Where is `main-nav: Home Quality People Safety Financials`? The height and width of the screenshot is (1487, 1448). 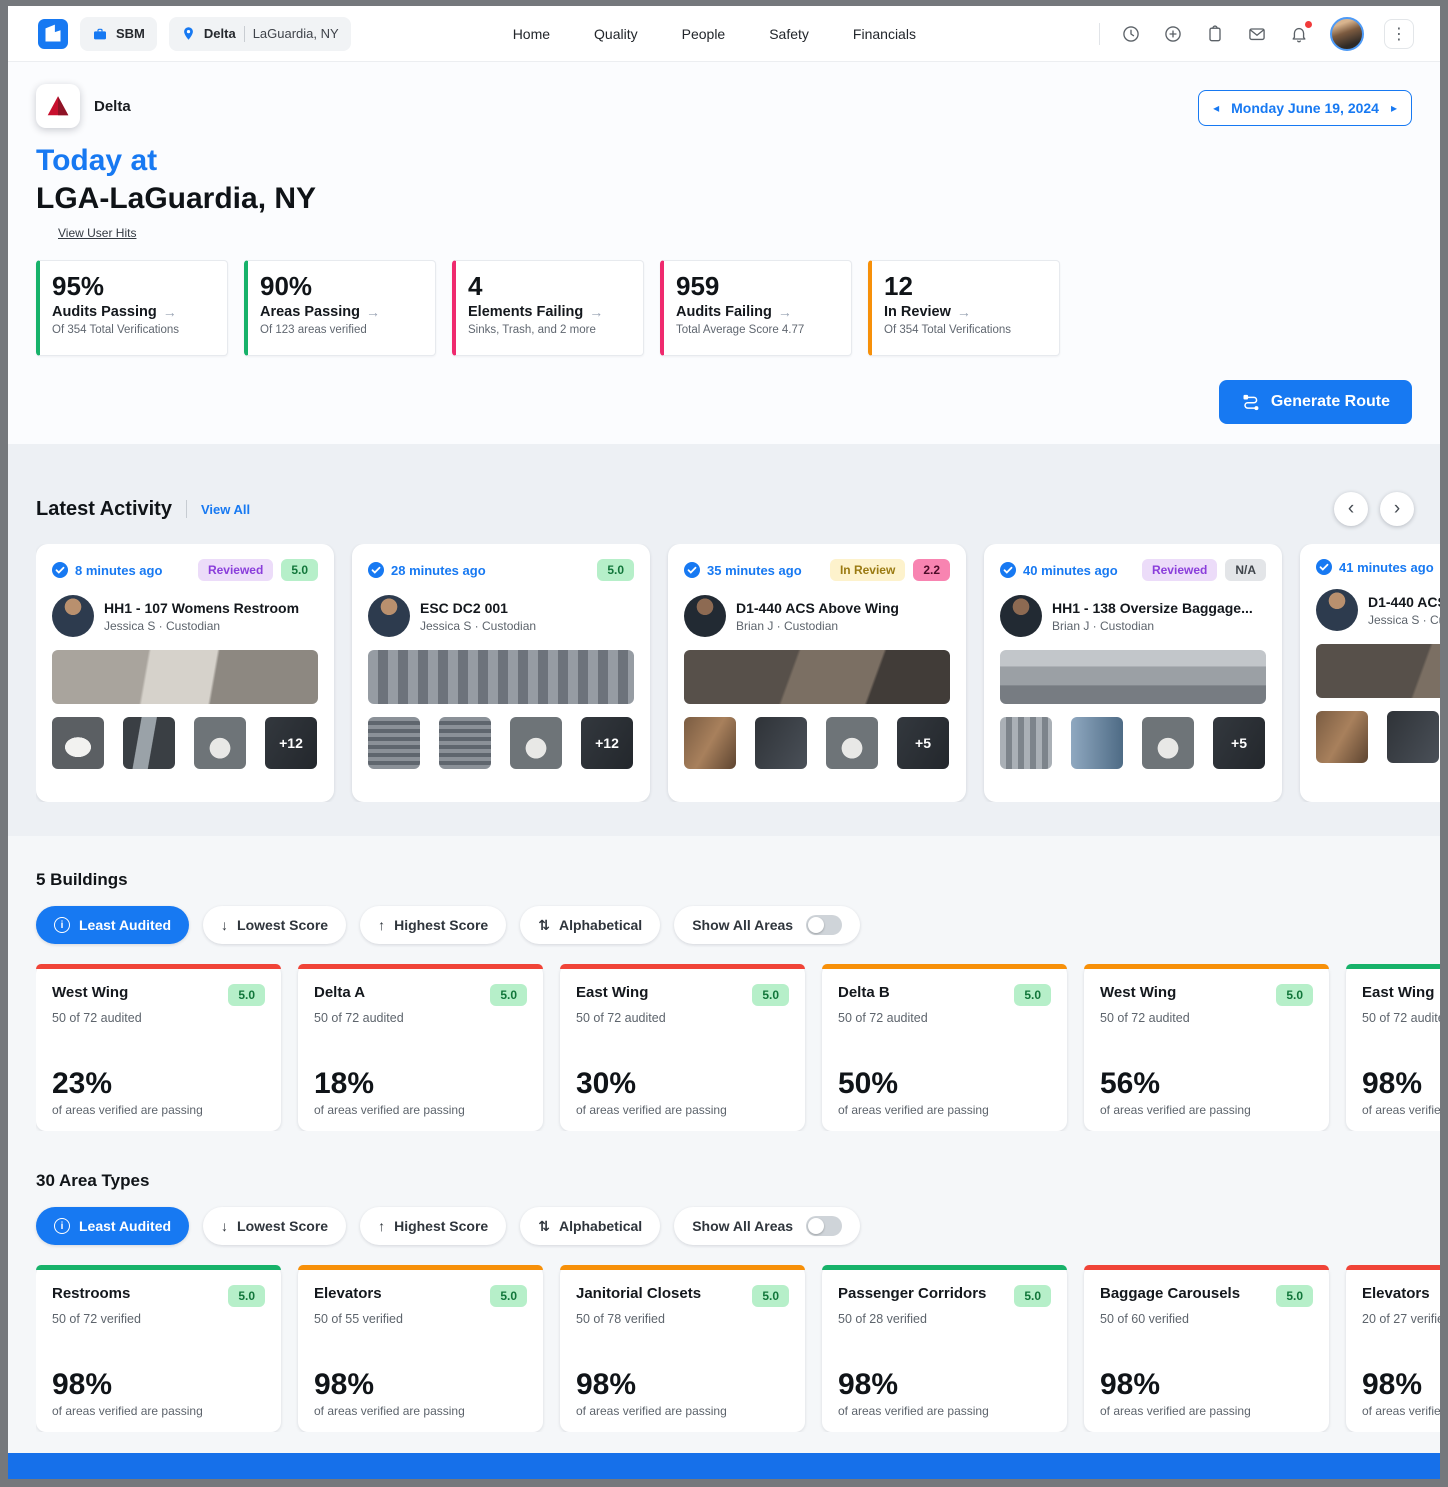 main-nav: Home Quality People Safety Financials is located at coordinates (714, 34).